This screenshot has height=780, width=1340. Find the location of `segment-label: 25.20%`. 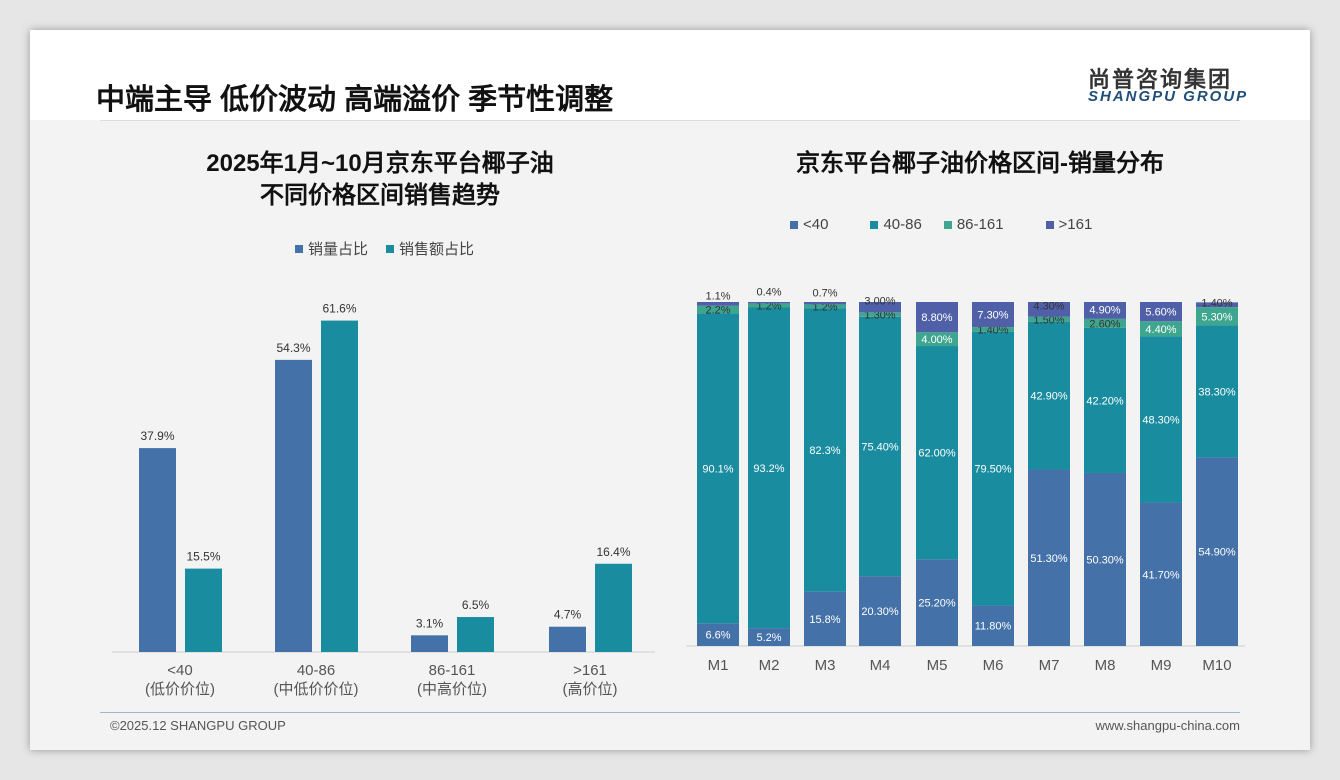

segment-label: 25.20% is located at coordinates (937, 604).